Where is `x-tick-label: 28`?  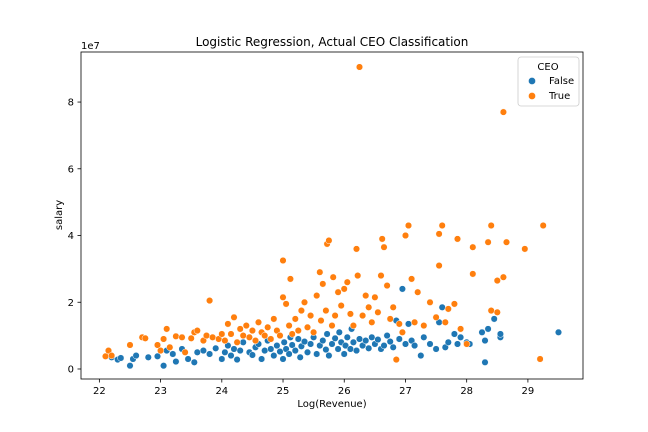 x-tick-label: 28 is located at coordinates (466, 391).